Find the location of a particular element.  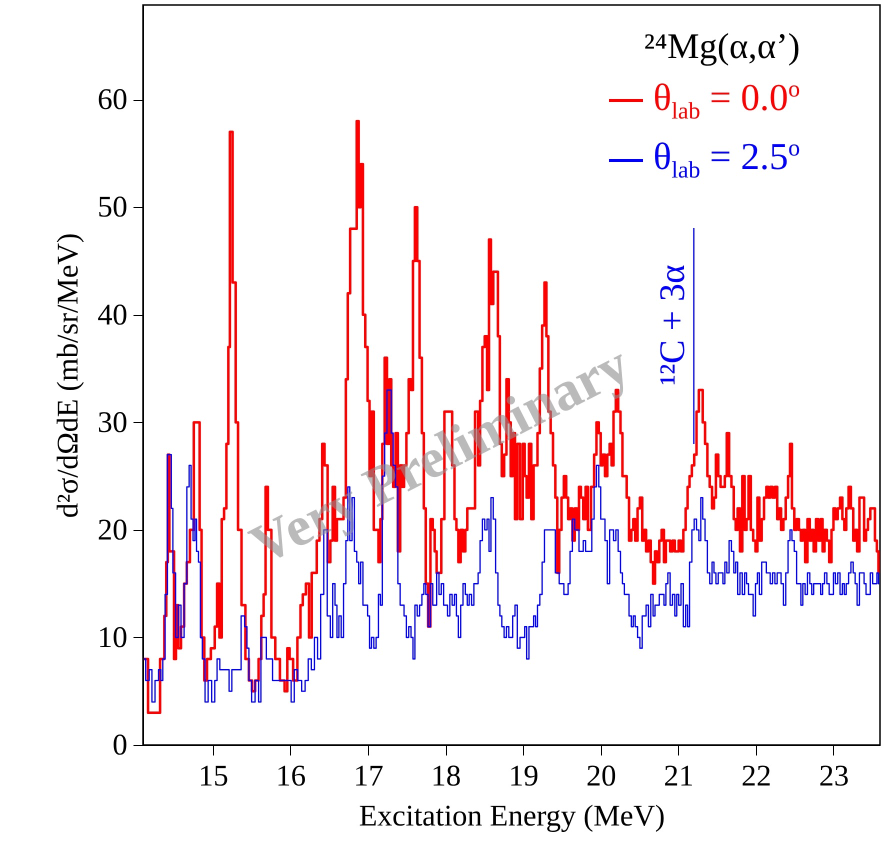

x-tick-label: 15 is located at coordinates (213, 776).